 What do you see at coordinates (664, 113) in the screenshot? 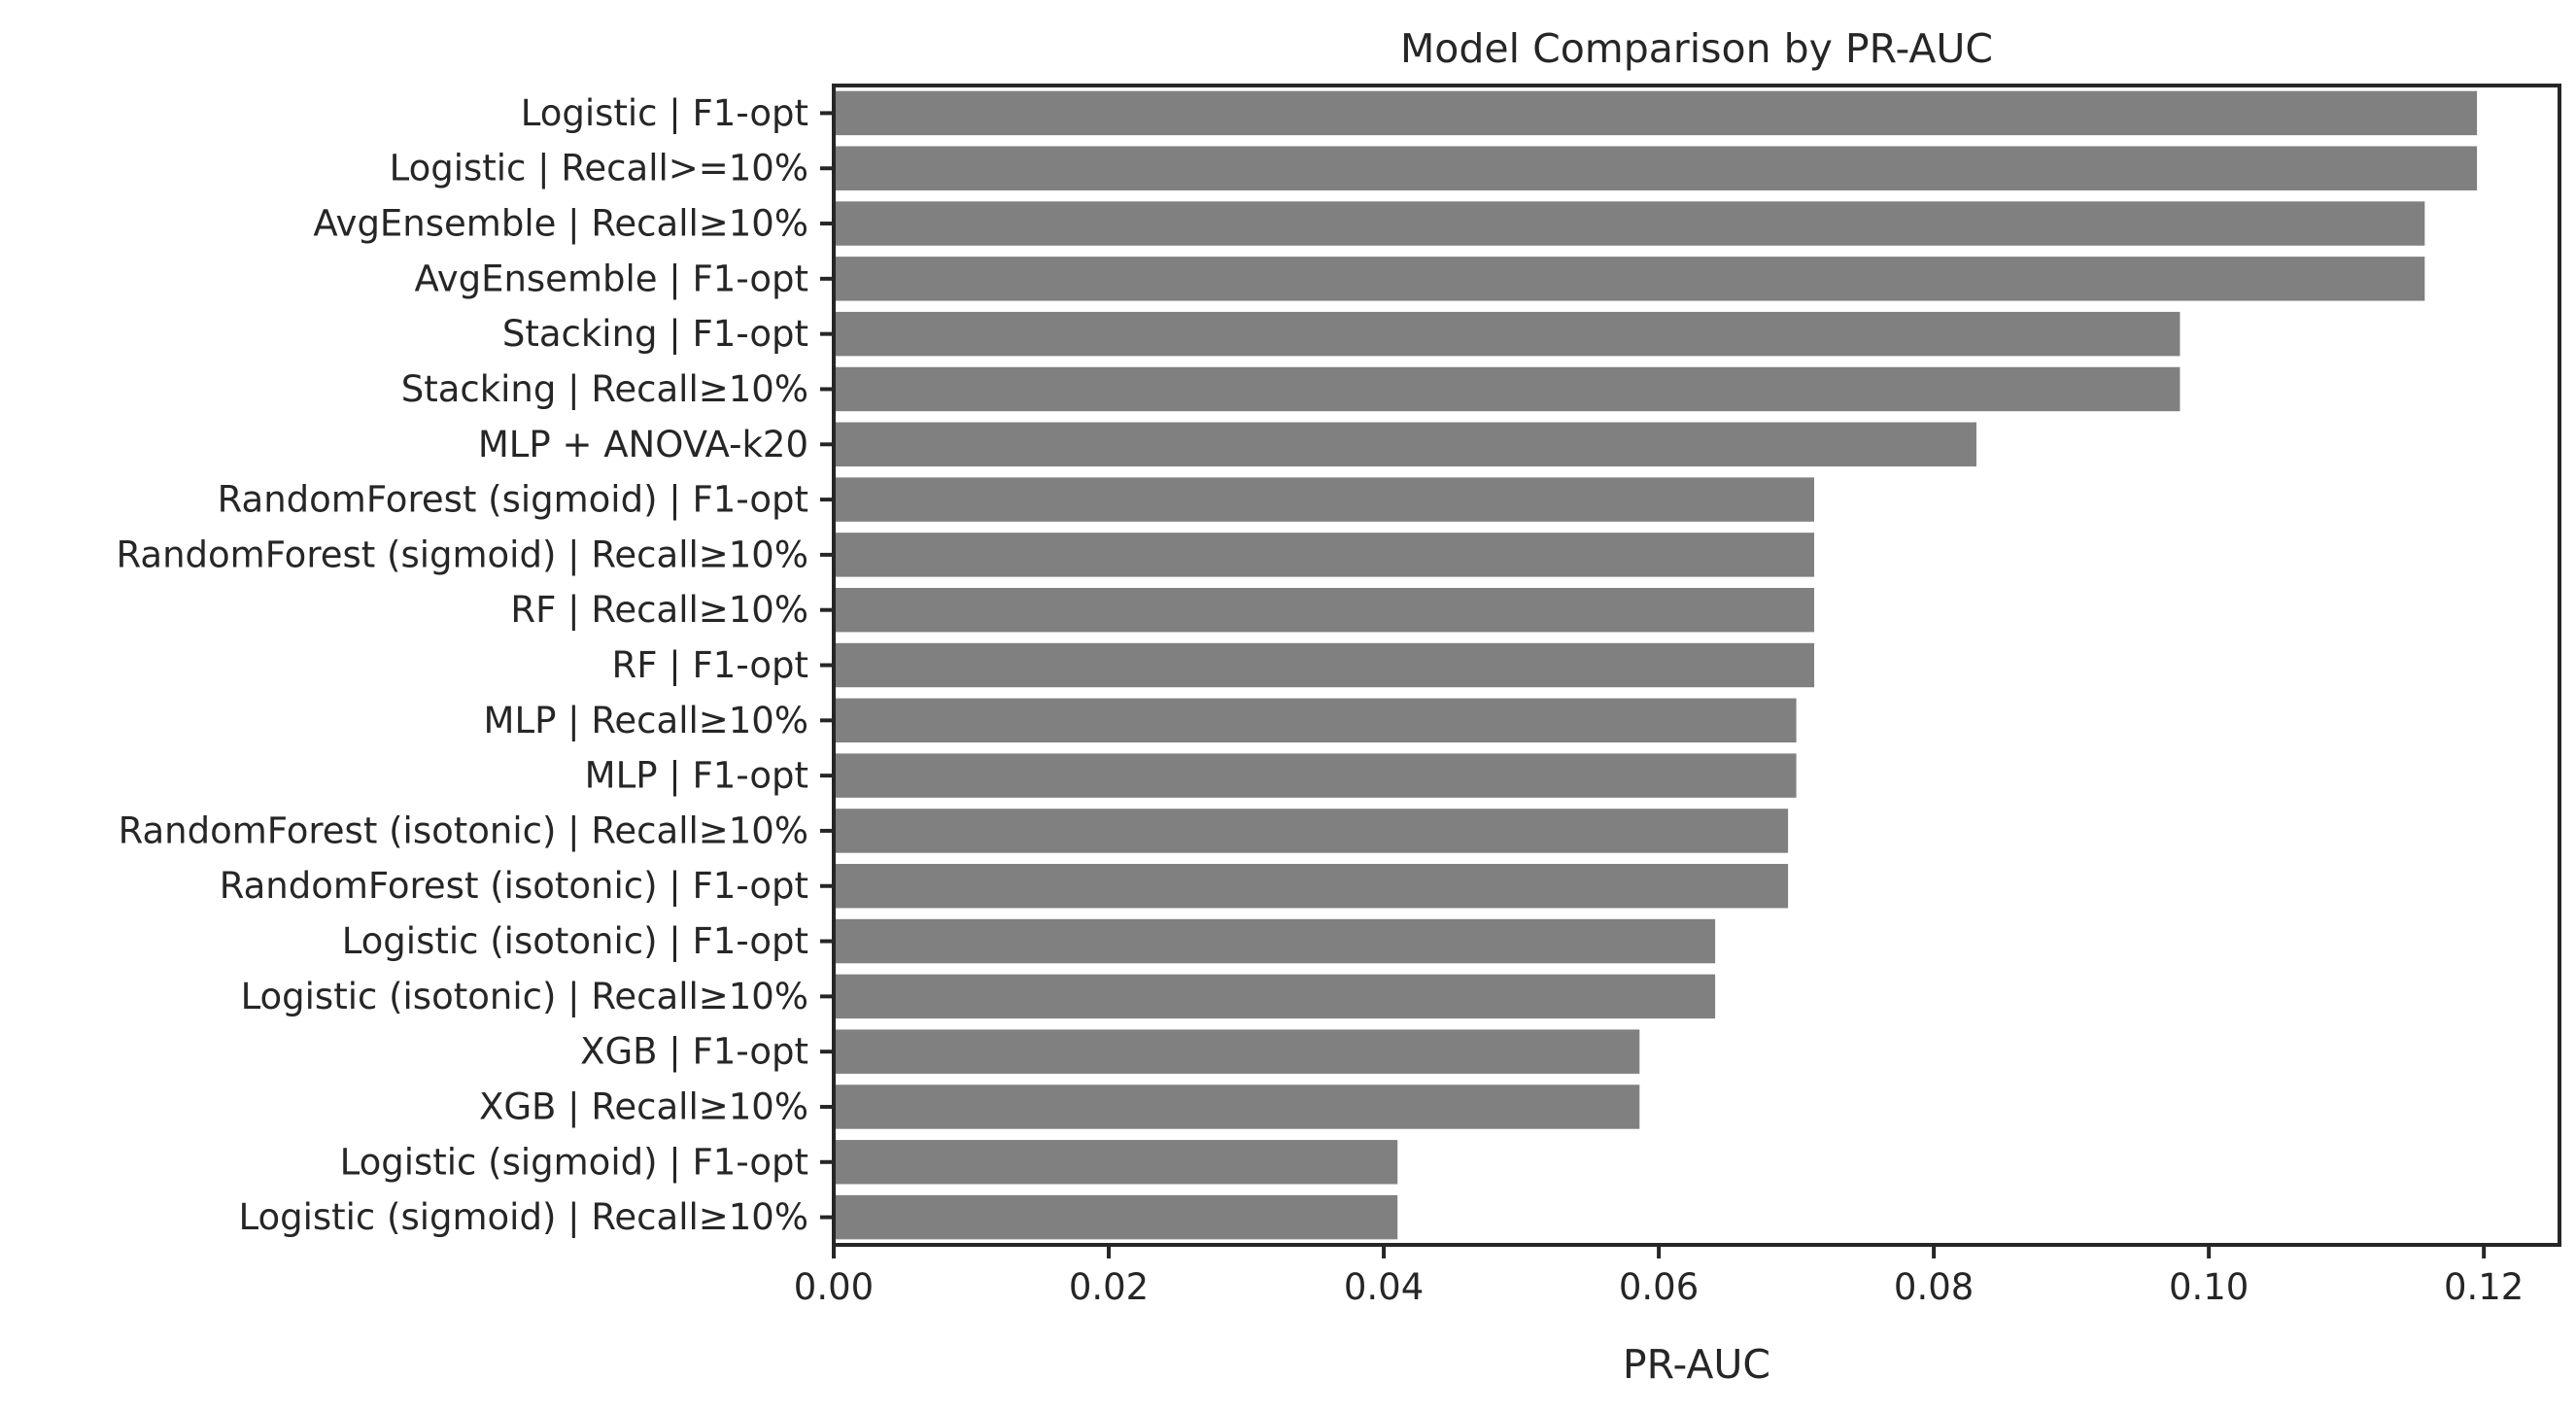
I see `y-tick-label: Logistic | F1-opt` at bounding box center [664, 113].